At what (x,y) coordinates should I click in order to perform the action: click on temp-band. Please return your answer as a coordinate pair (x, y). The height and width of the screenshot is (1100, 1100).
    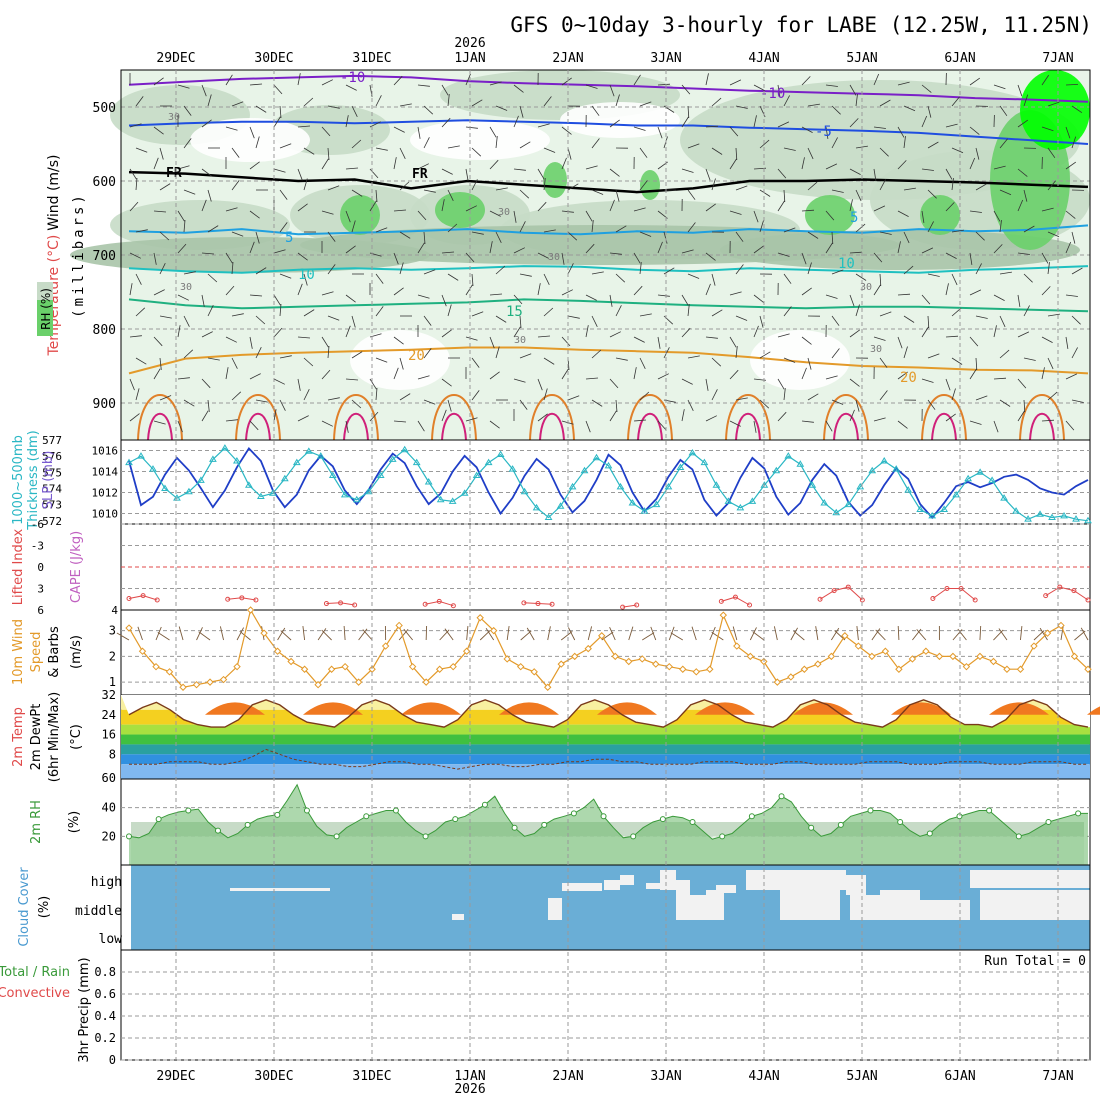
    Looking at the image, I should click on (605, 729).